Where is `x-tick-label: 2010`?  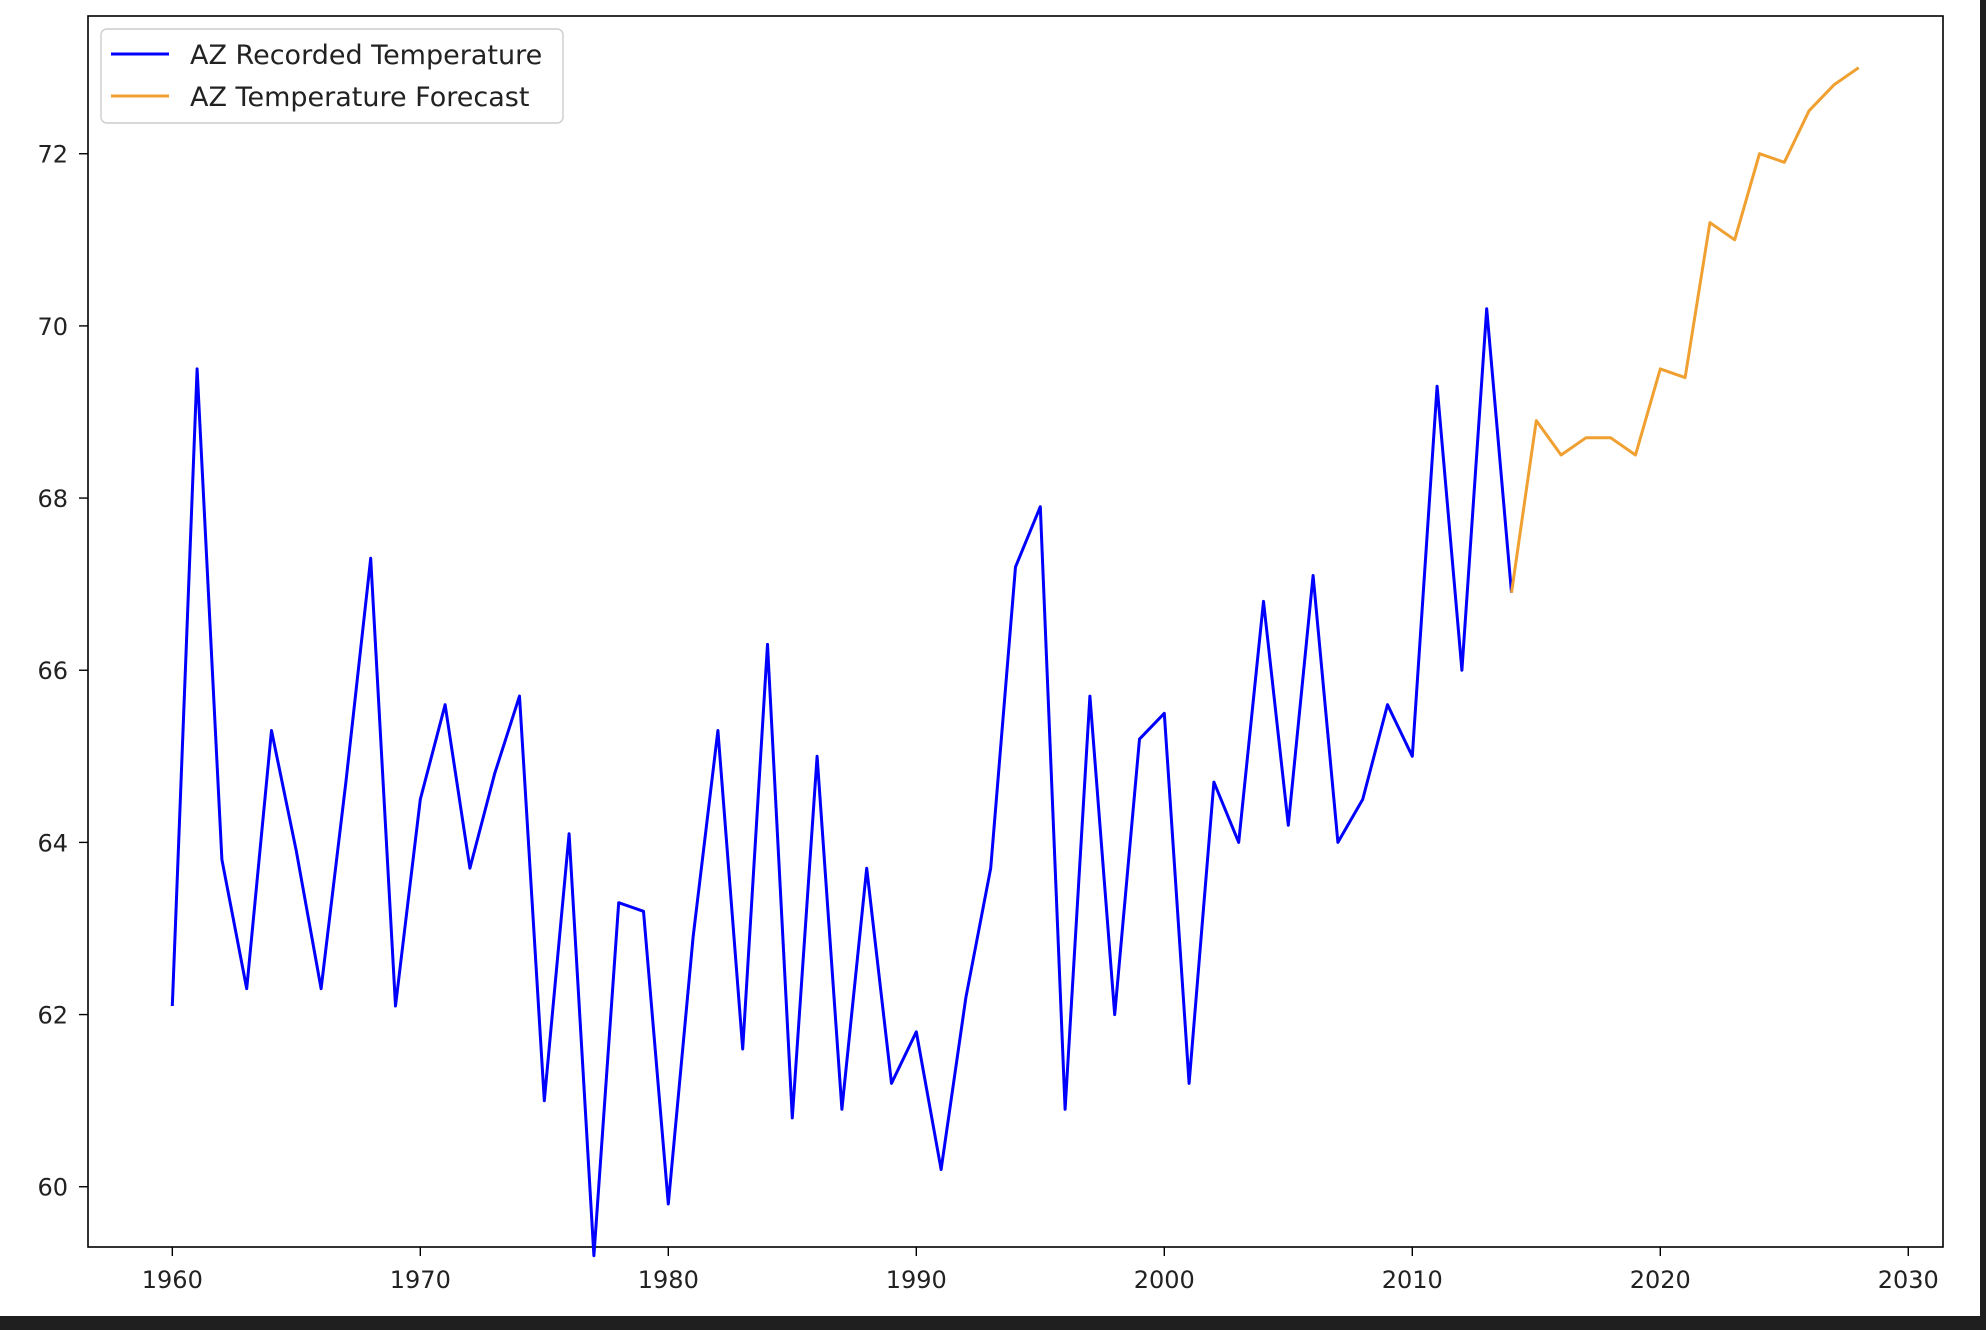
x-tick-label: 2010 is located at coordinates (1412, 1280).